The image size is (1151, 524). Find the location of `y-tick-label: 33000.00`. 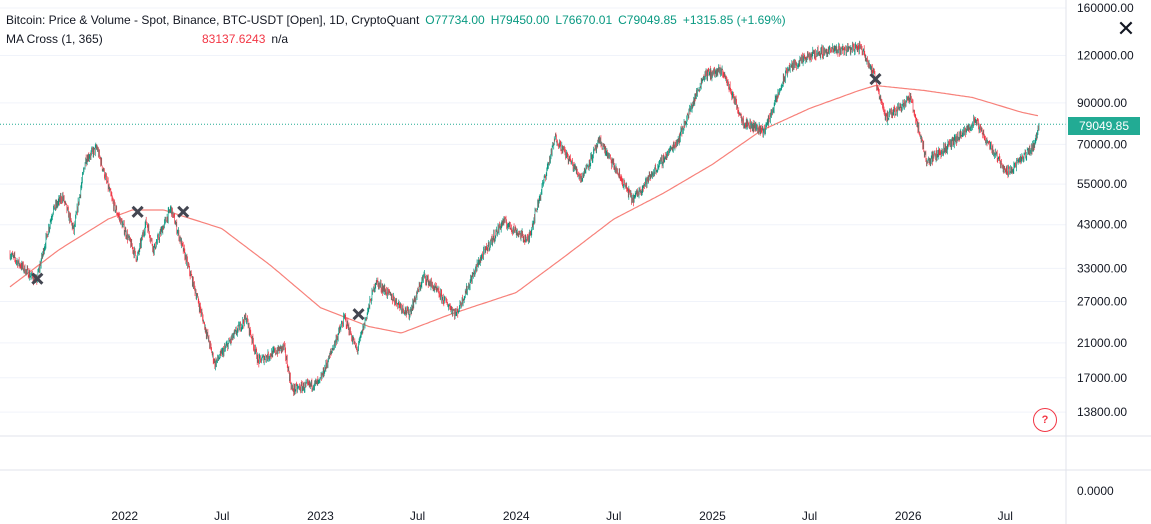

y-tick-label: 33000.00 is located at coordinates (1102, 268).